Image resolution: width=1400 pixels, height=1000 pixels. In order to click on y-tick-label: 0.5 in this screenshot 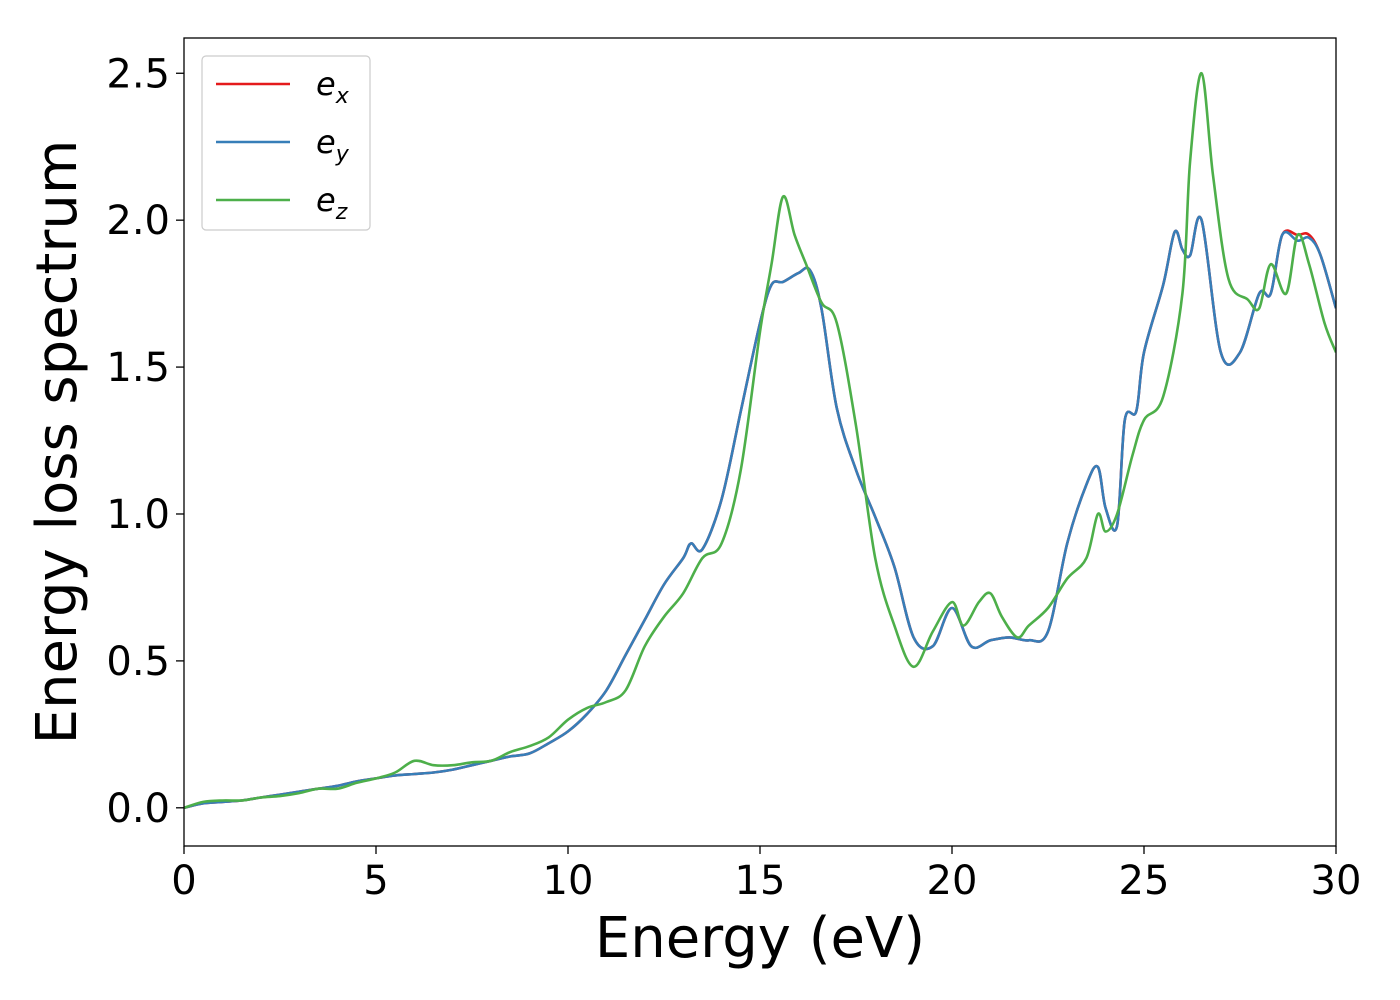, I will do `click(138, 662)`.